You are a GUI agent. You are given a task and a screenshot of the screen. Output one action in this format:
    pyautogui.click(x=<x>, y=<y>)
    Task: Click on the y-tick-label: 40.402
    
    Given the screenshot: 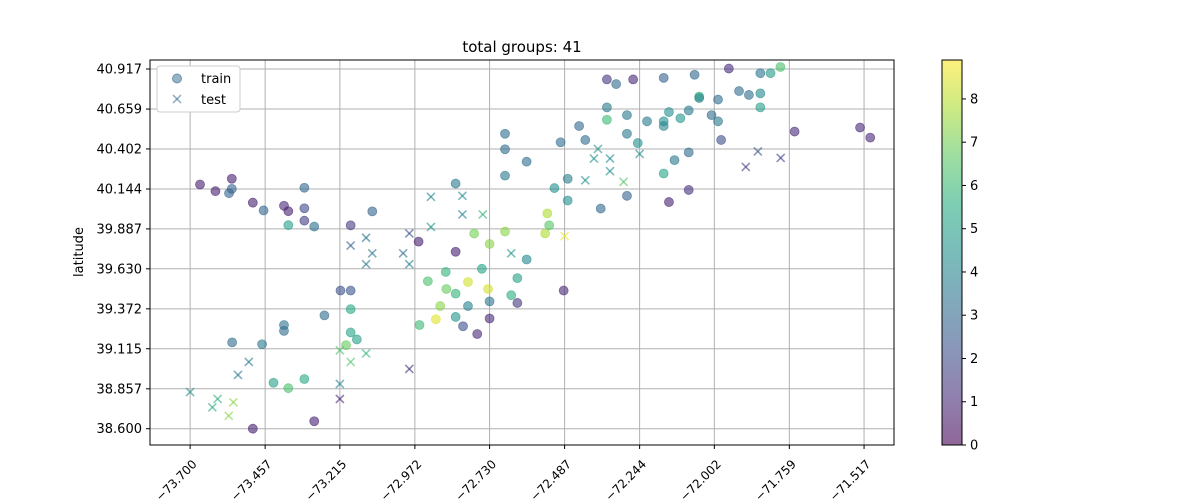 What is the action you would take?
    pyautogui.click(x=120, y=149)
    